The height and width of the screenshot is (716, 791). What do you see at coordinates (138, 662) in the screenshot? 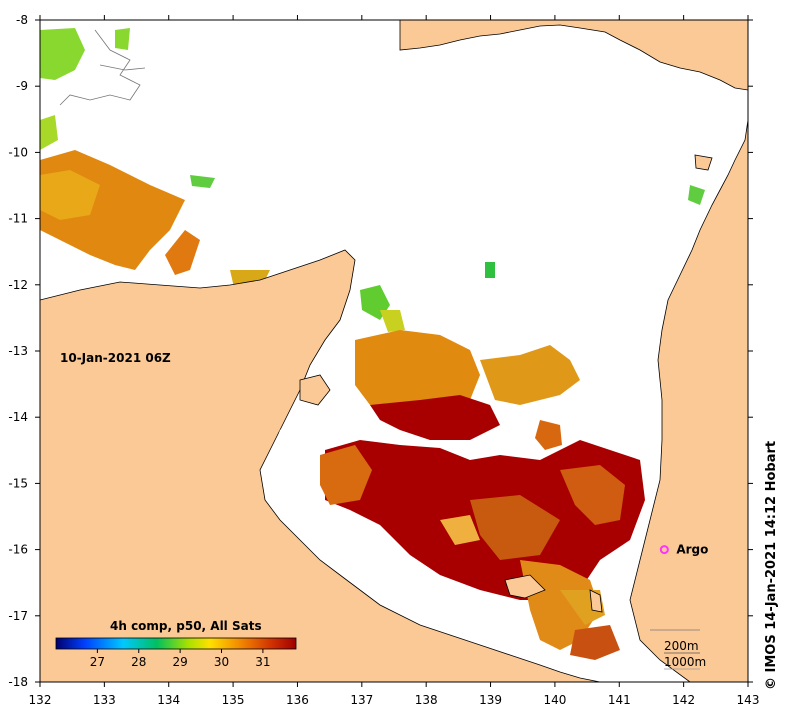
I see `colorbar-tick-label: 28` at bounding box center [138, 662].